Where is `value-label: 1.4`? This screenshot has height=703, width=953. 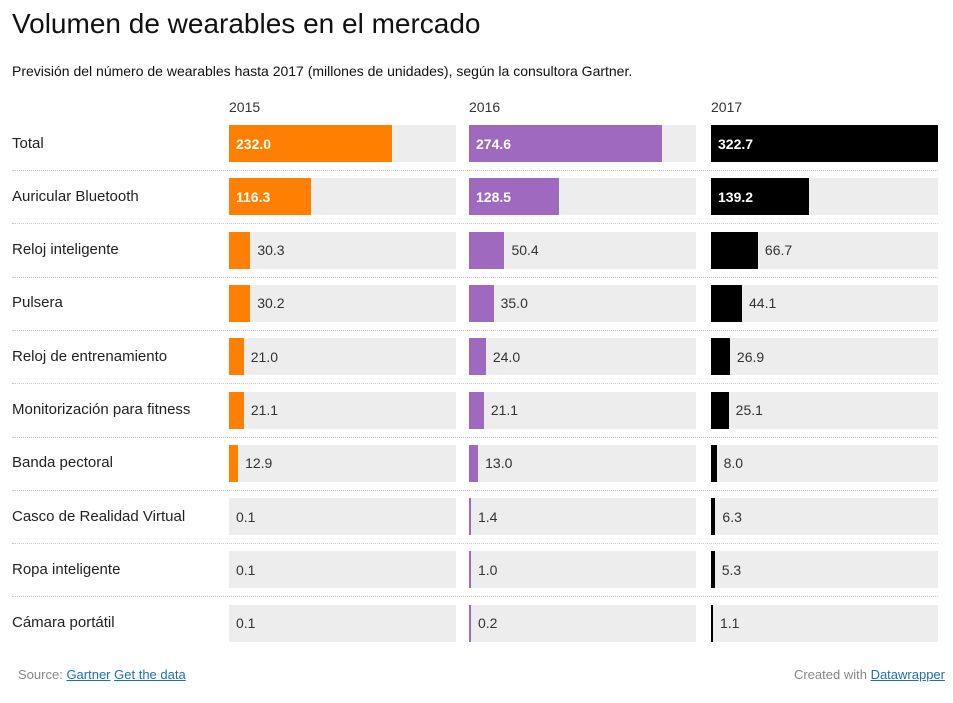 value-label: 1.4 is located at coordinates (488, 516).